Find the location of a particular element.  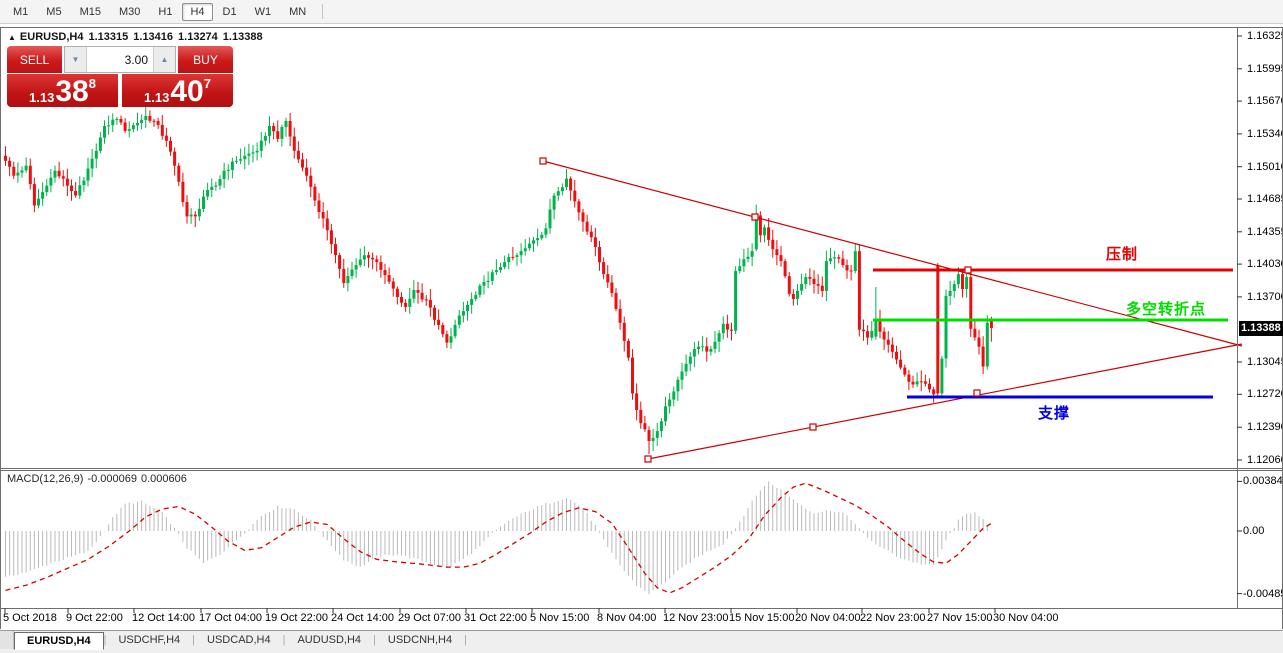

chart-tab-EURUSDH4: EURUSD,H4 is located at coordinates (59, 641).